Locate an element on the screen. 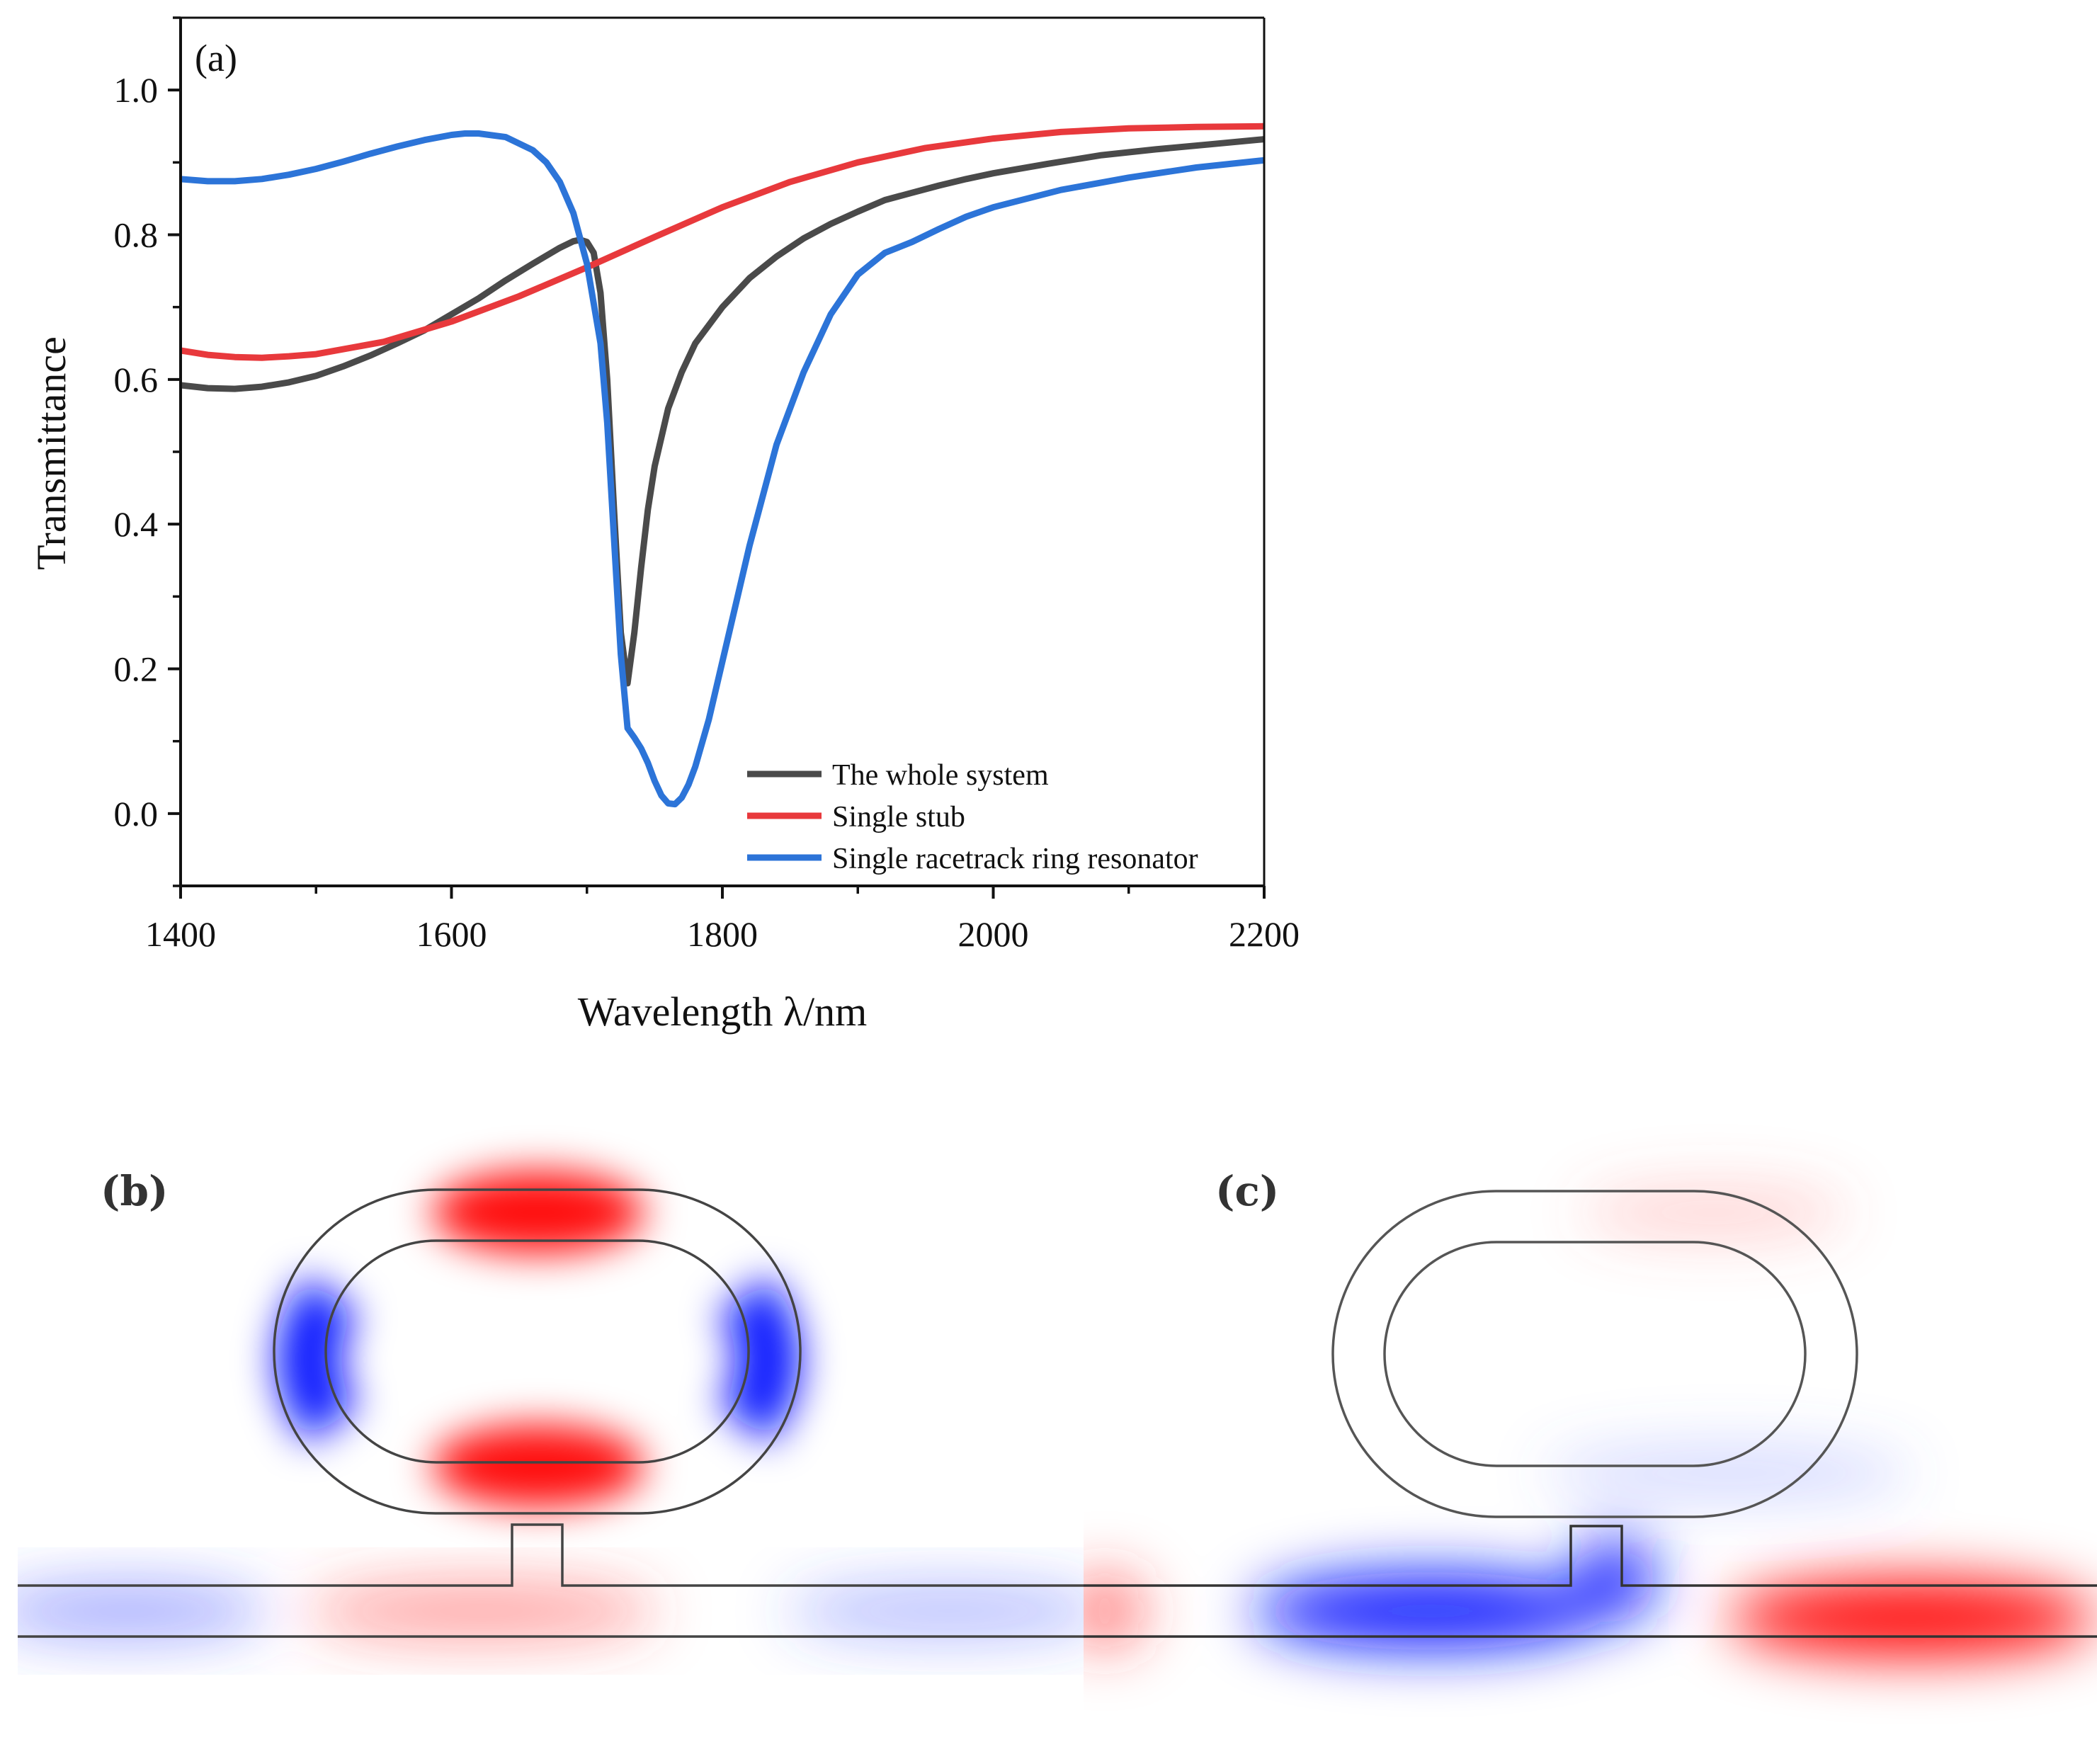  legend-label-single-stub: Single stub is located at coordinates (899, 817).